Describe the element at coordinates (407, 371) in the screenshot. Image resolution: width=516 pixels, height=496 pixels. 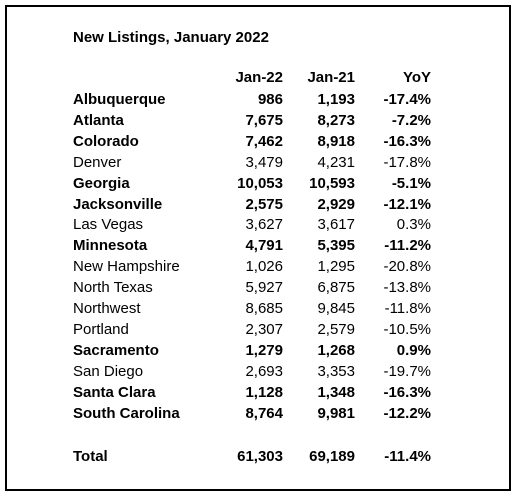
I see `cell: -19.7%` at that location.